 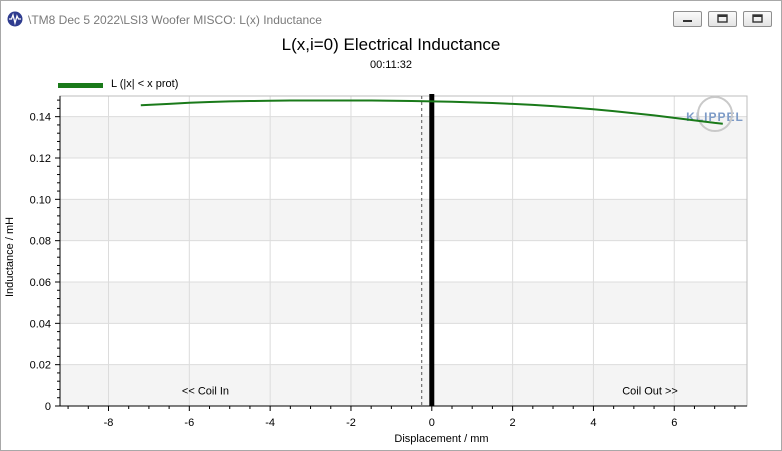 I want to click on coil-in-annotation: << Coil In, so click(x=205, y=392).